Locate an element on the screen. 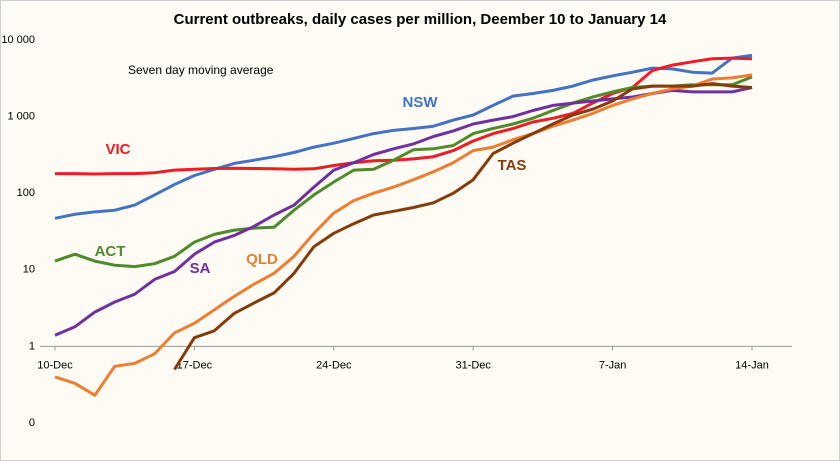  x-tick-label: 7-Jan is located at coordinates (613, 365).